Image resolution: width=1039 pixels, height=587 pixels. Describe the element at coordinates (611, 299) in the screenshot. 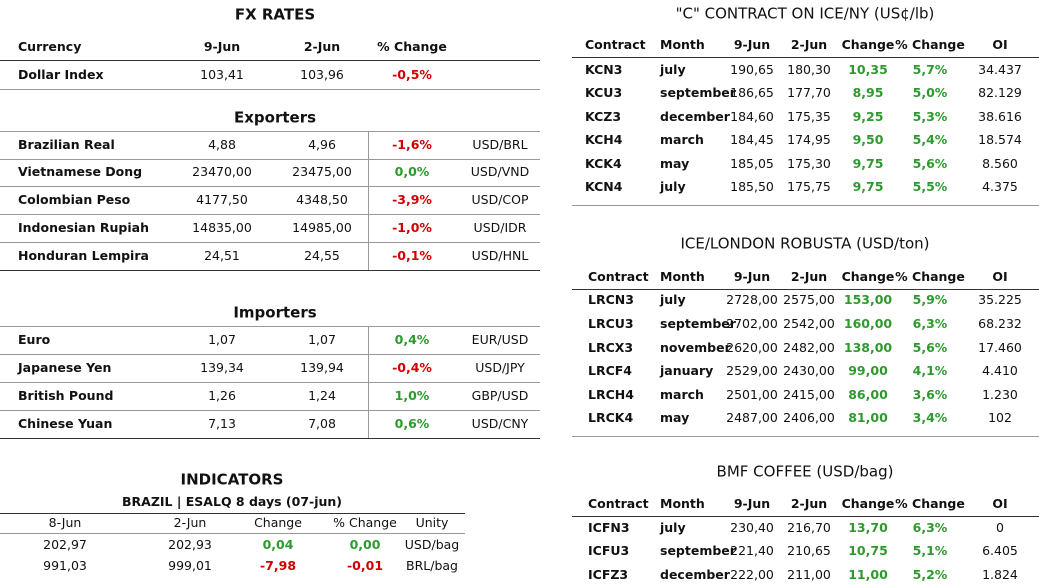

I see `cell: LRCN3` at that location.